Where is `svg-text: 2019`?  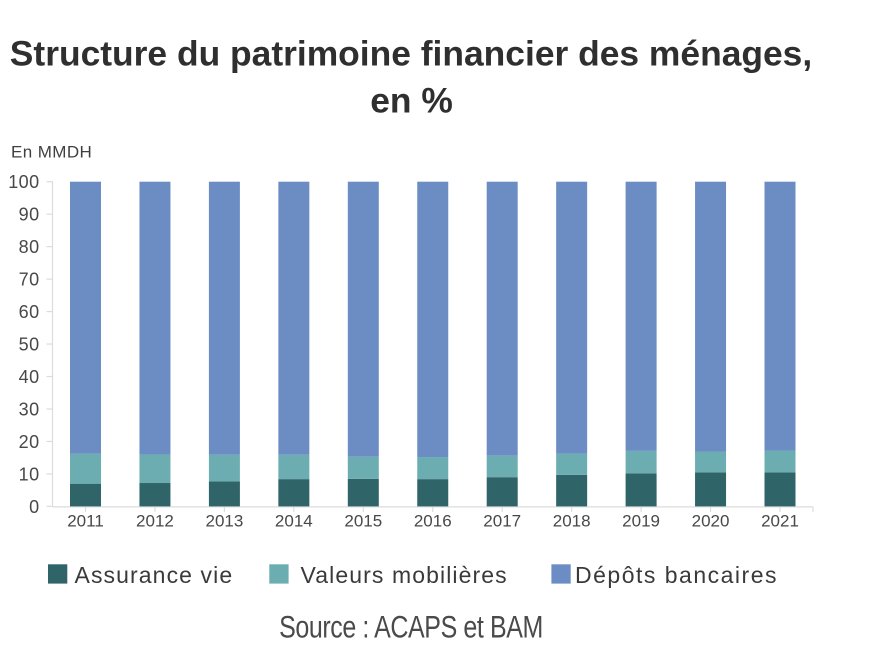
svg-text: 2019 is located at coordinates (641, 521).